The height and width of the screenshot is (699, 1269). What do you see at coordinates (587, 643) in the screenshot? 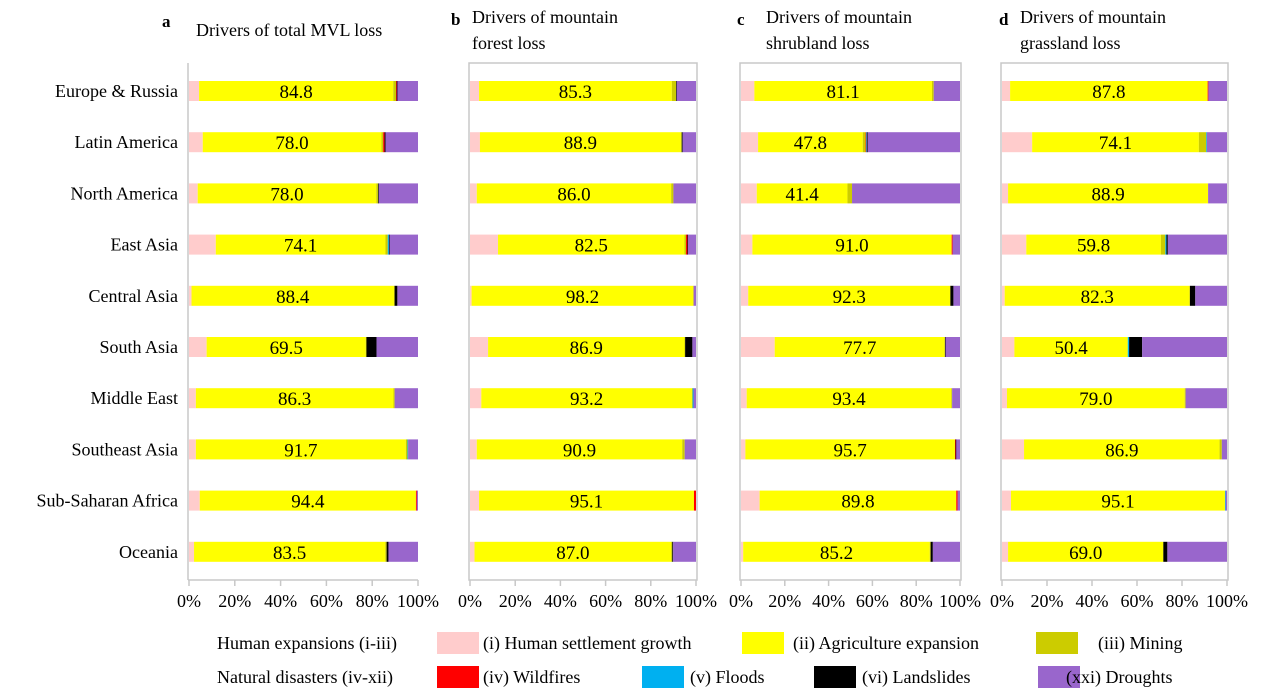
I see `legend-label: (i) Human settlement growth` at bounding box center [587, 643].